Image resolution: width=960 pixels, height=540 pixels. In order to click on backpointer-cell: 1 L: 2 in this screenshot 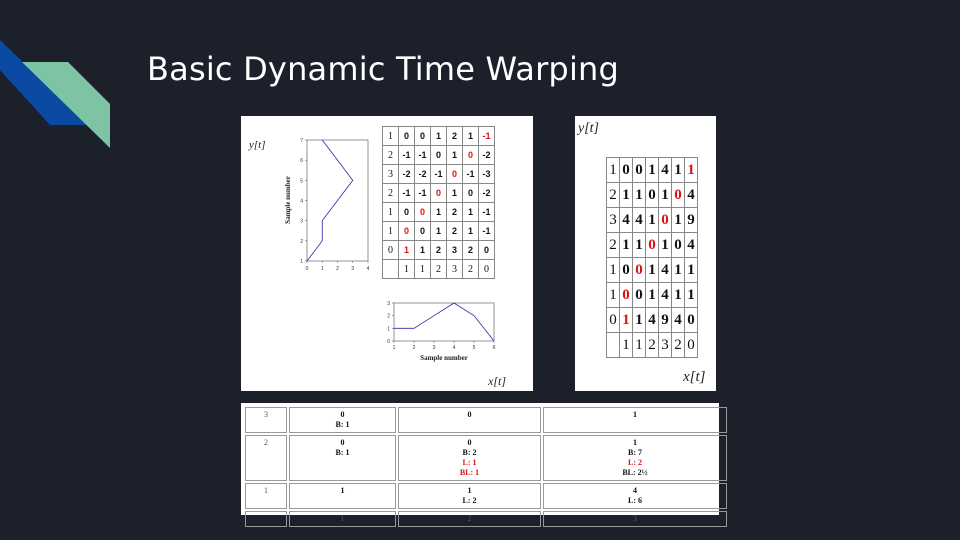, I will do `click(469, 496)`.